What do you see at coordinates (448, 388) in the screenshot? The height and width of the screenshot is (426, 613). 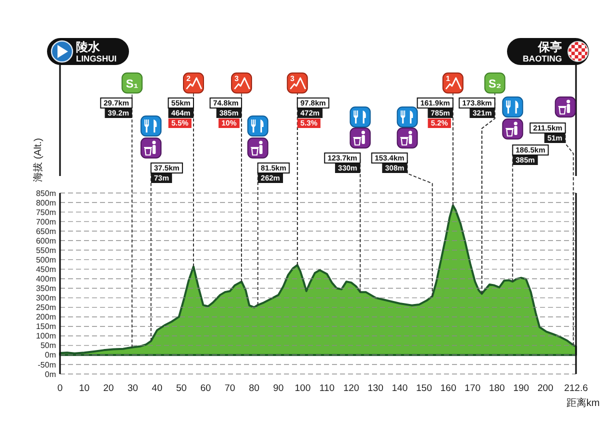 I see `x-tick-label: 160` at bounding box center [448, 388].